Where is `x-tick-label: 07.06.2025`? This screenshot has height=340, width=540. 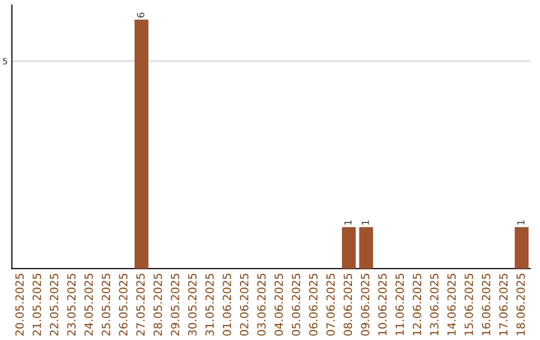
x-tick-label: 07.06.2025 is located at coordinates (330, 305).